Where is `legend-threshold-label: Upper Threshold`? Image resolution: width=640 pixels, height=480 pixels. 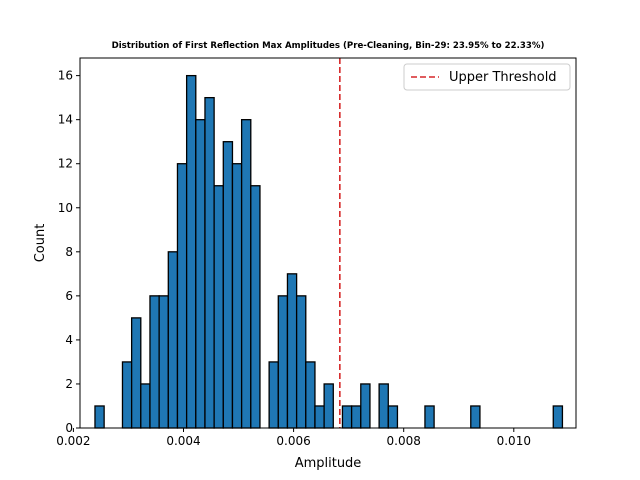
legend-threshold-label: Upper Threshold is located at coordinates (503, 77).